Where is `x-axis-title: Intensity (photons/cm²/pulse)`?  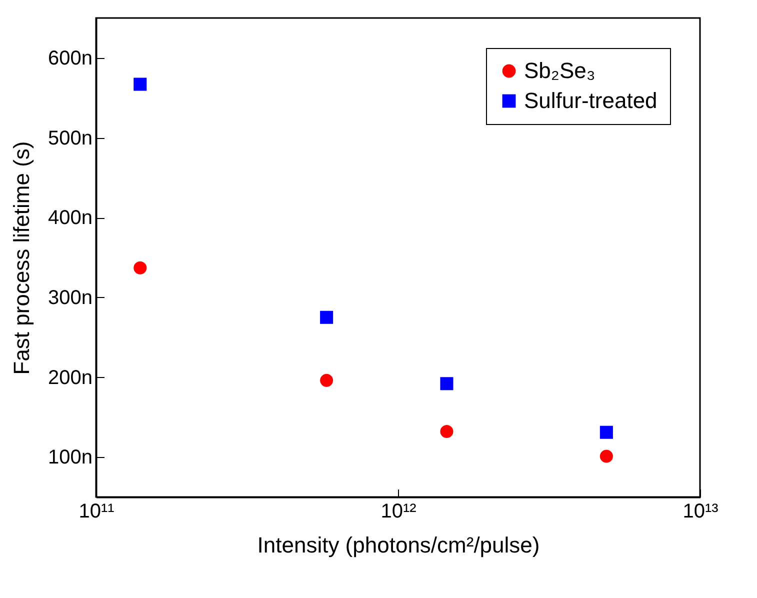 x-axis-title: Intensity (photons/cm²/pulse) is located at coordinates (398, 545).